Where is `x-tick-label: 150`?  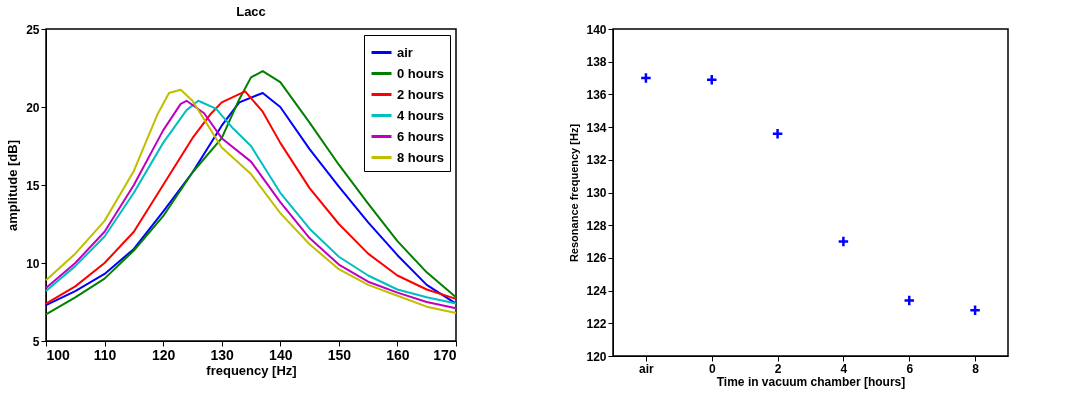
x-tick-label: 150 is located at coordinates (339, 354).